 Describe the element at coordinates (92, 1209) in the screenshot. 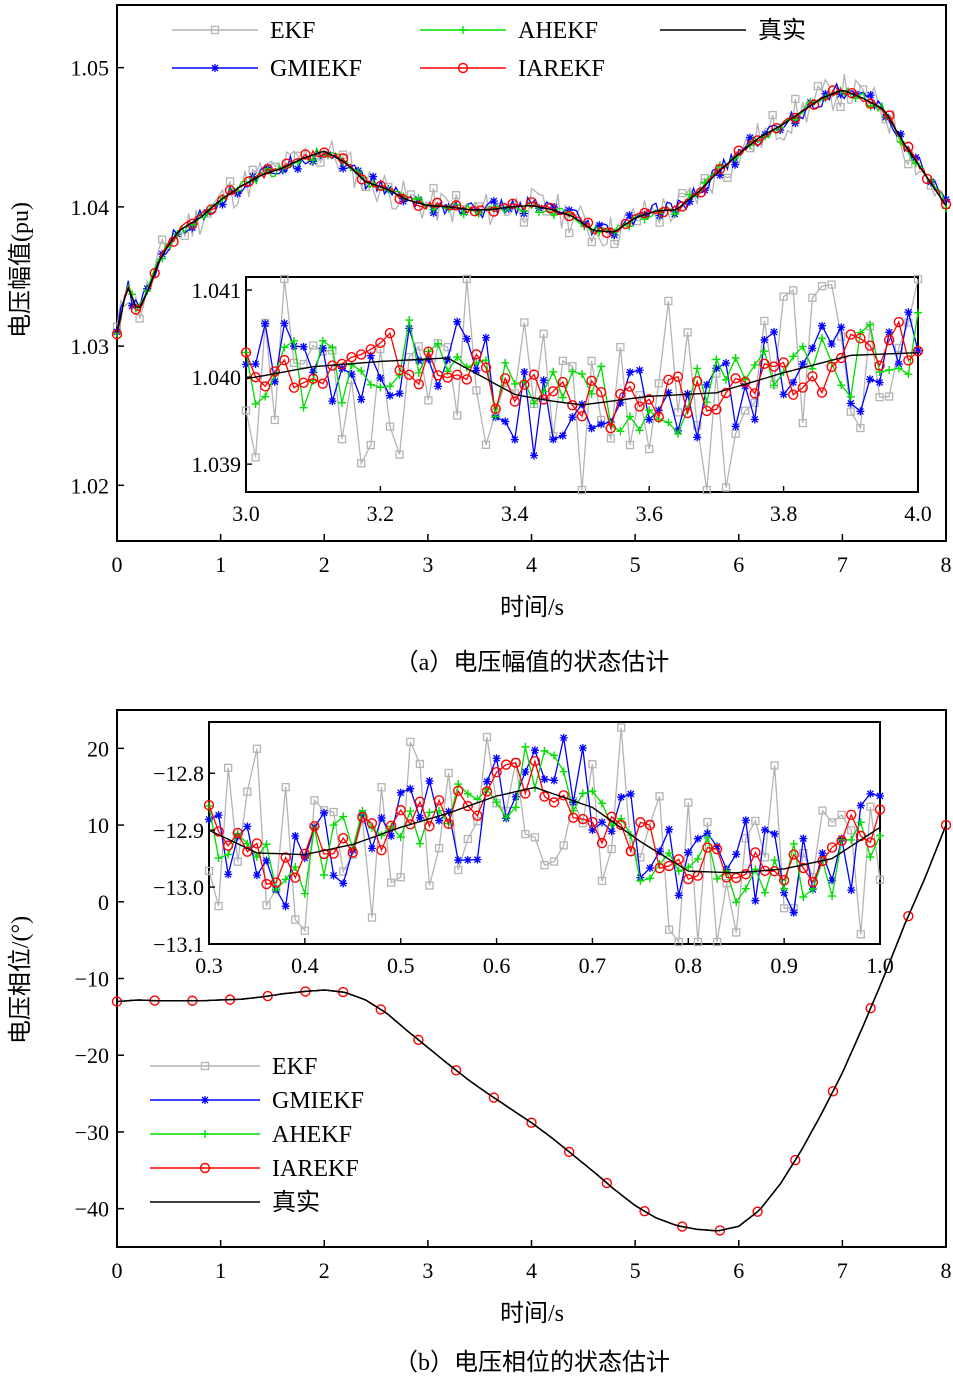

I see `y-tick-label: −40` at that location.